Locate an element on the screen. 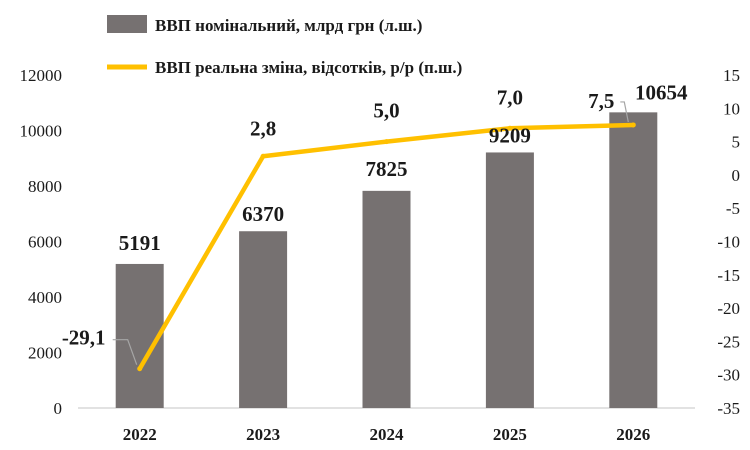  bar-data-label: 6370 is located at coordinates (263, 214).